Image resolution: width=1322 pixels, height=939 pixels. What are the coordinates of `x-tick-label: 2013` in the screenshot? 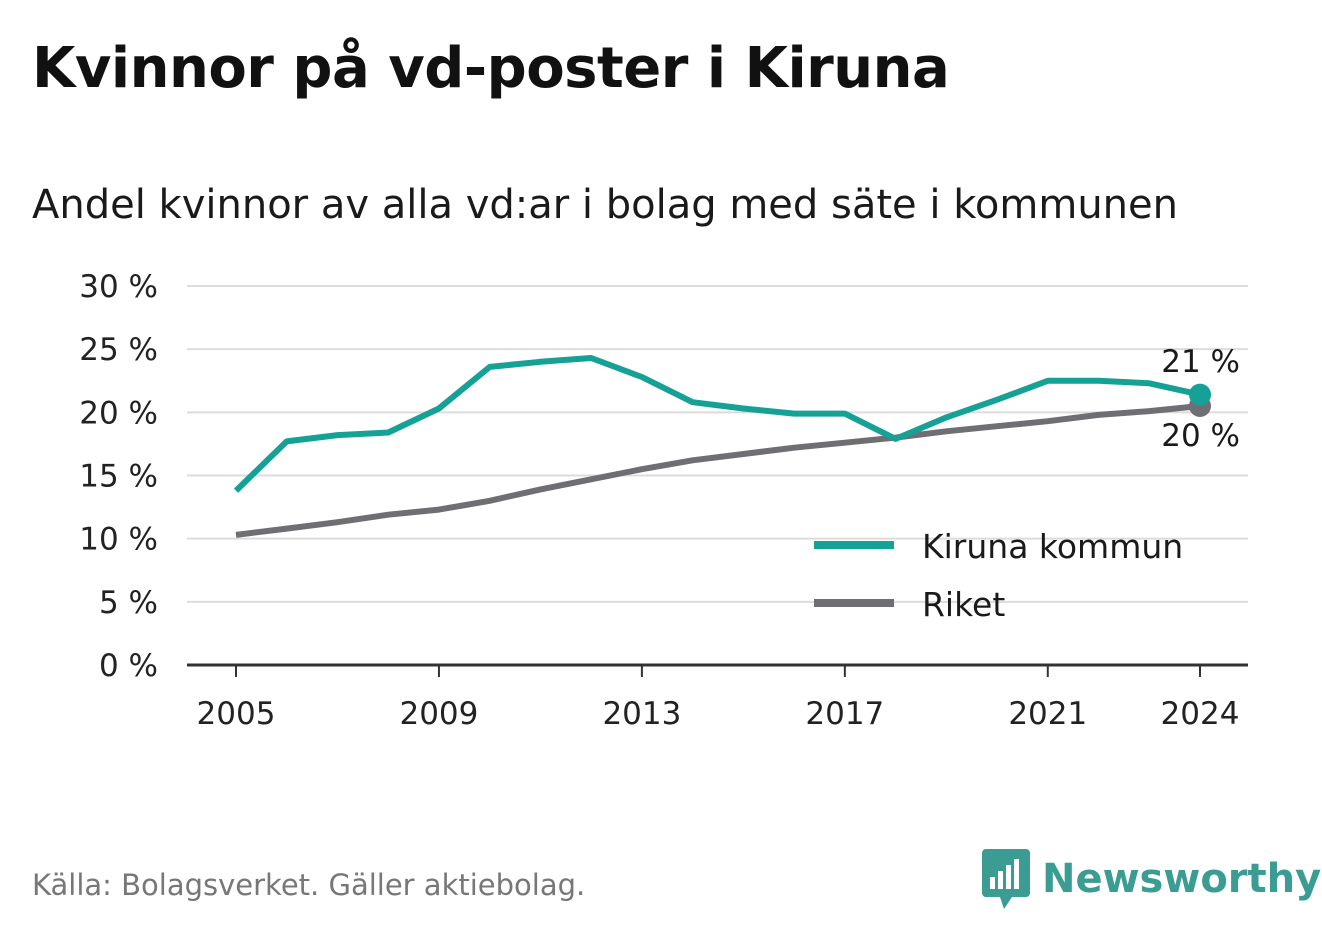 It's located at (641, 714).